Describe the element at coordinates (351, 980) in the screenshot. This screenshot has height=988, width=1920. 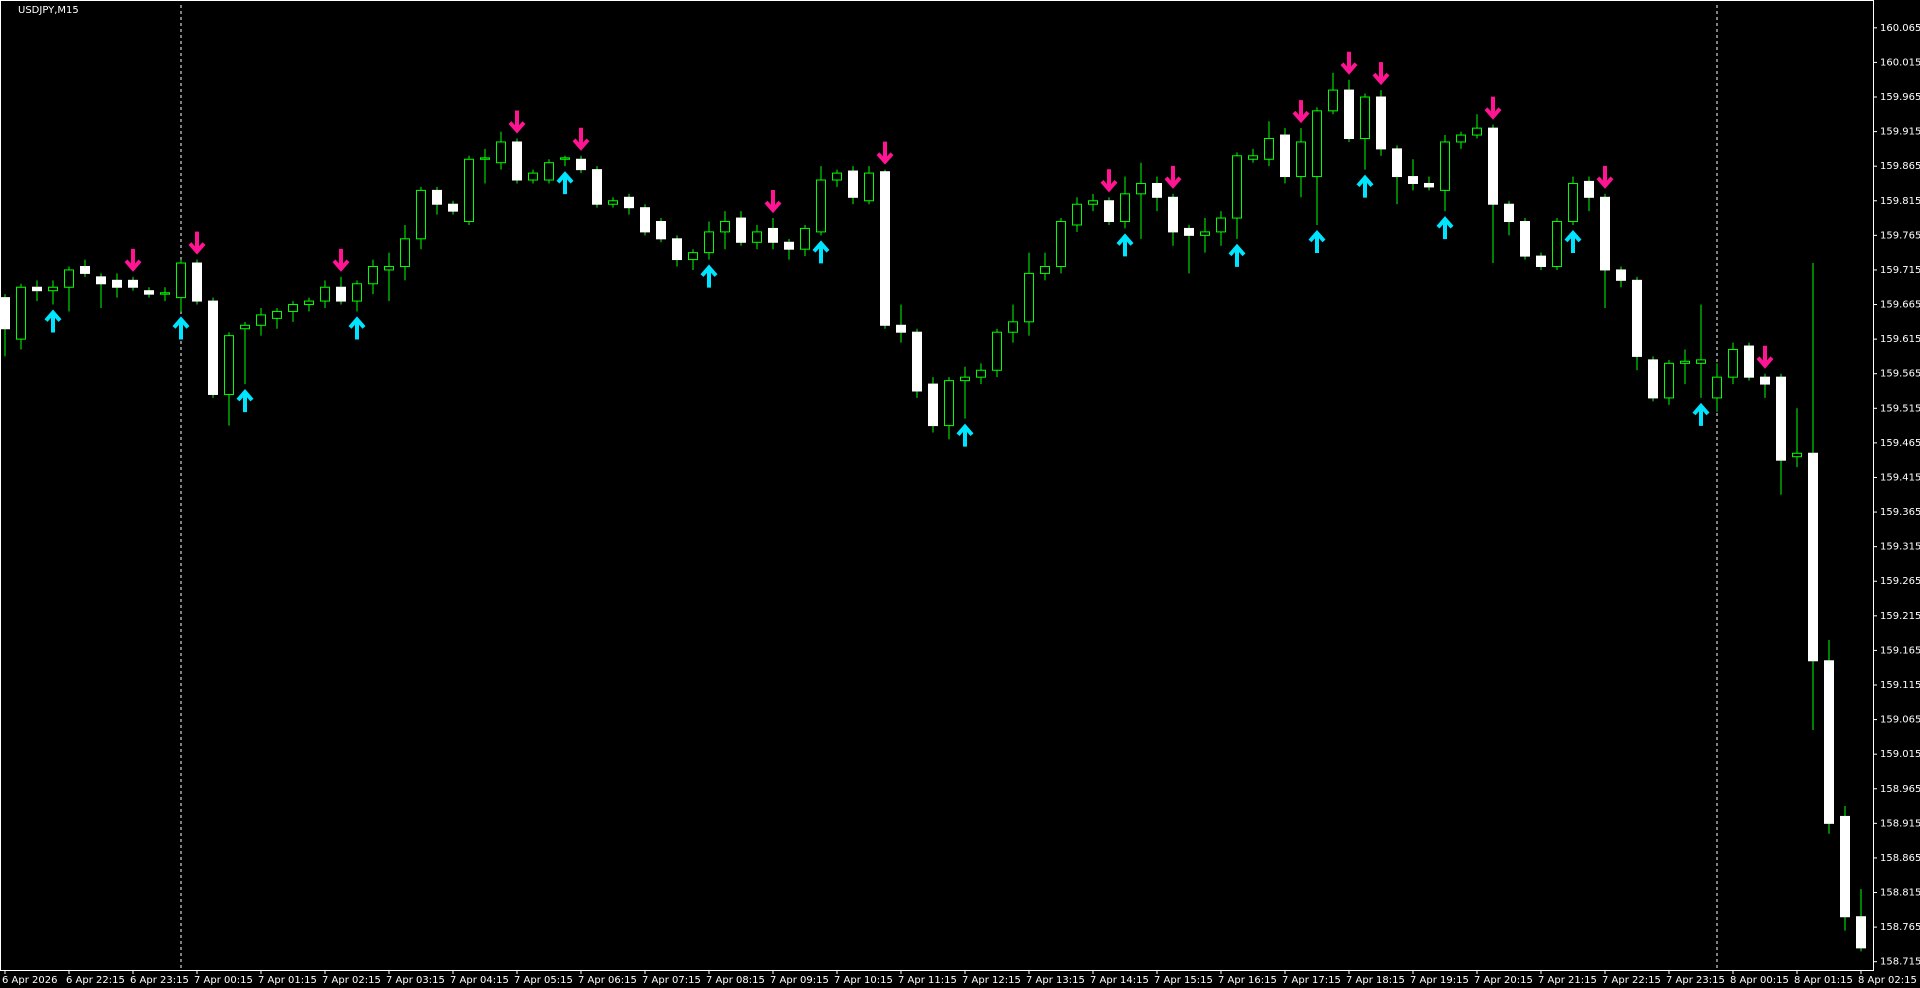
I see `x-tick-label: 7 Apr 02:15` at that location.